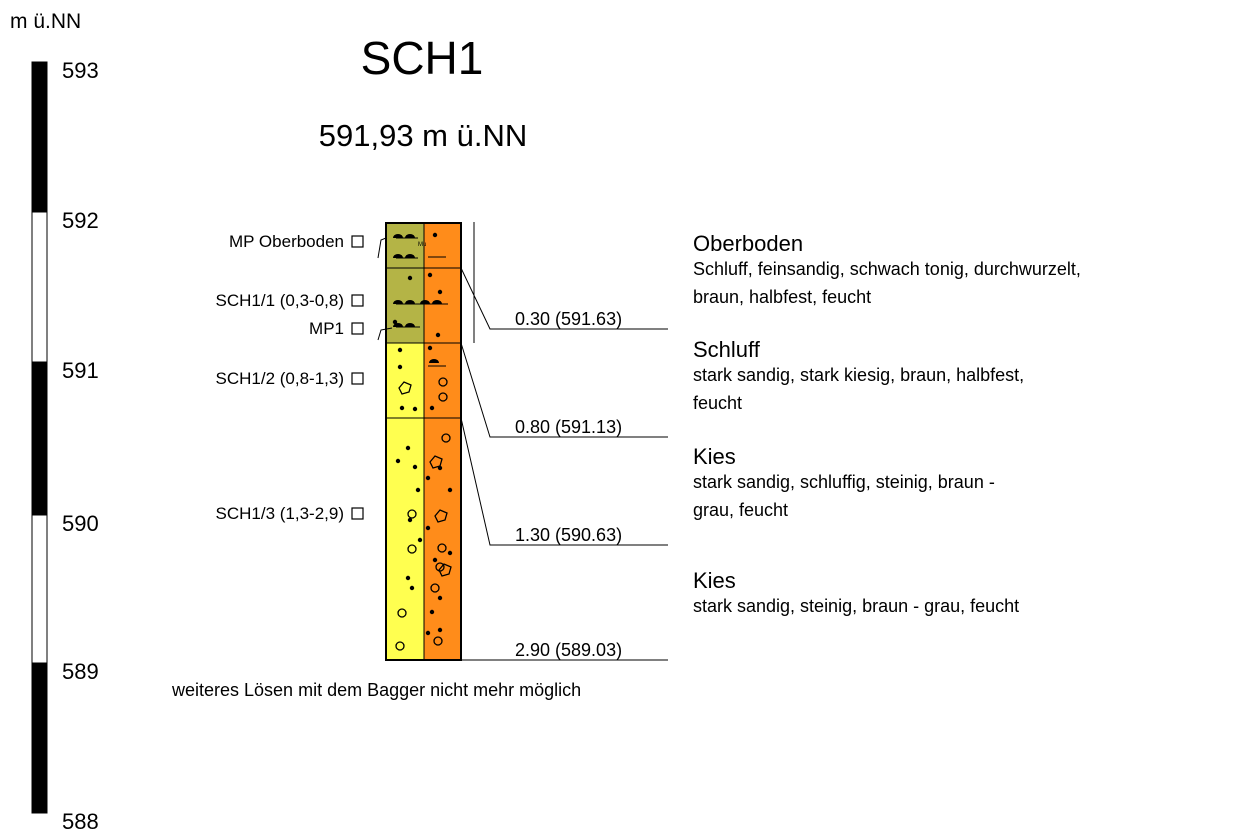 The height and width of the screenshot is (836, 1237). I want to click on depth-label: 0.80 (591.13), so click(568, 427).